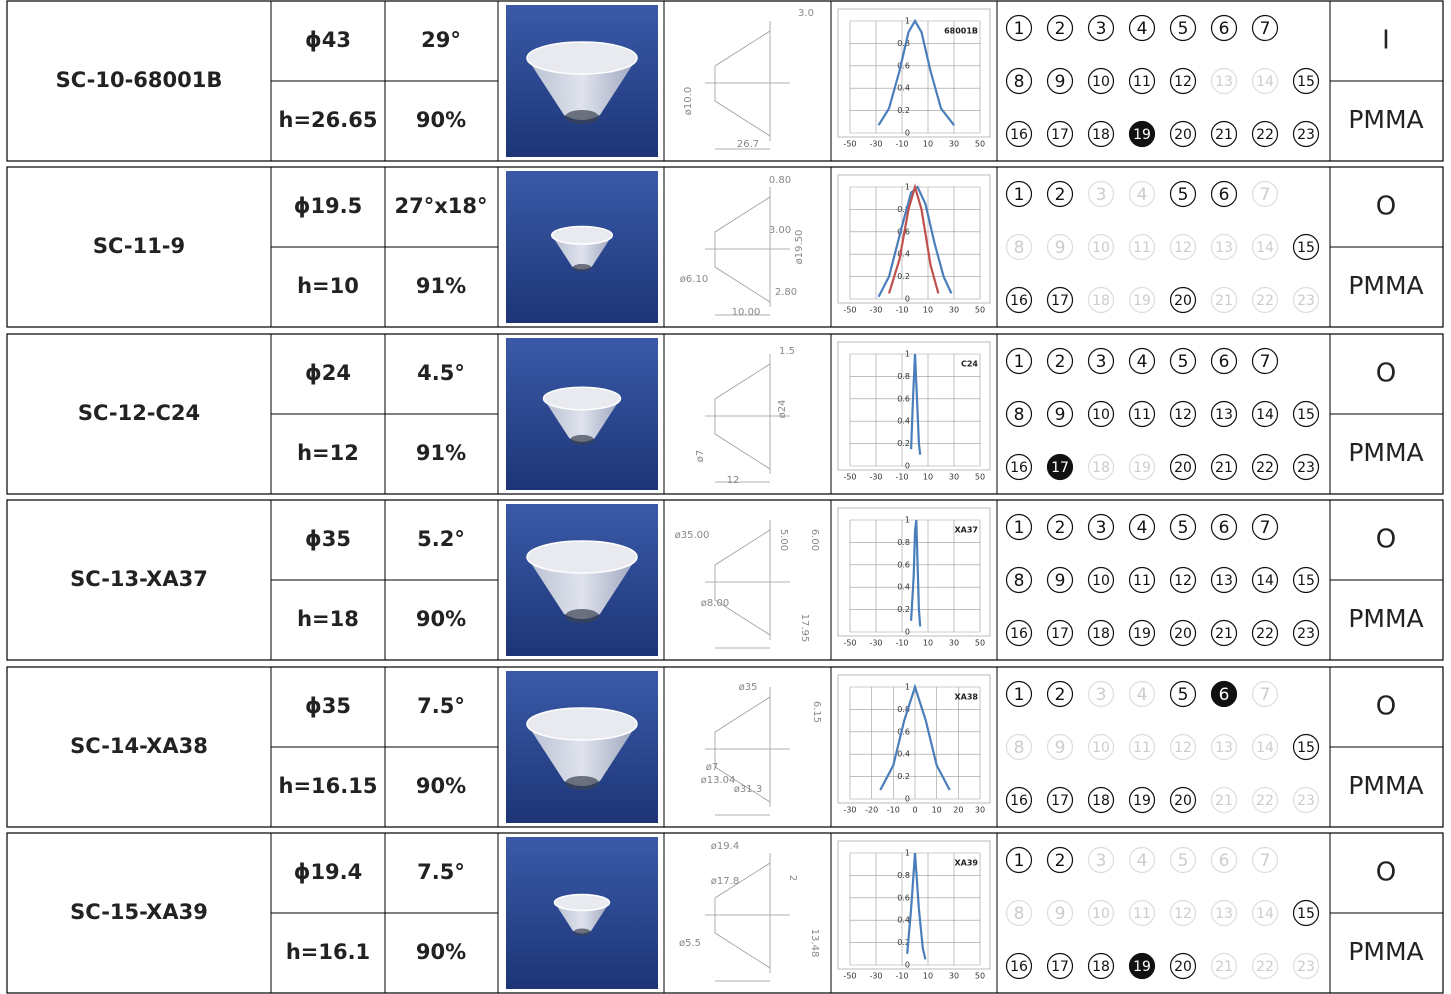  I want to click on option-number: 12, so click(1183, 748).